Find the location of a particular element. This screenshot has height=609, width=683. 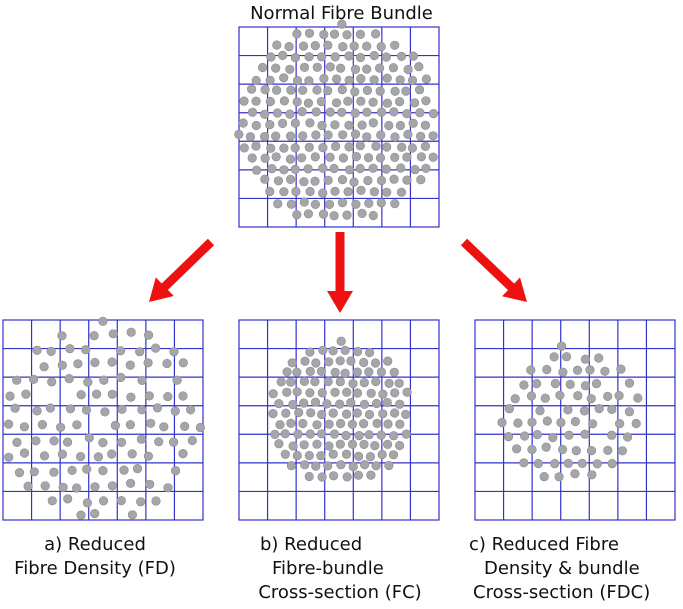

reduced-density-and-cross-section-panel is located at coordinates (575, 420).